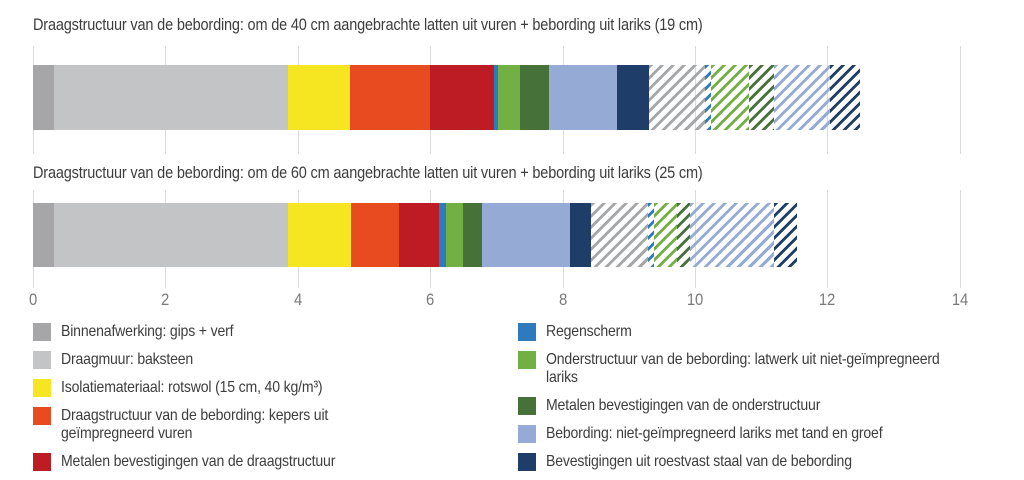 The height and width of the screenshot is (480, 1024). Describe the element at coordinates (42, 416) in the screenshot. I see `legend-swatch-draagstructuur` at that location.